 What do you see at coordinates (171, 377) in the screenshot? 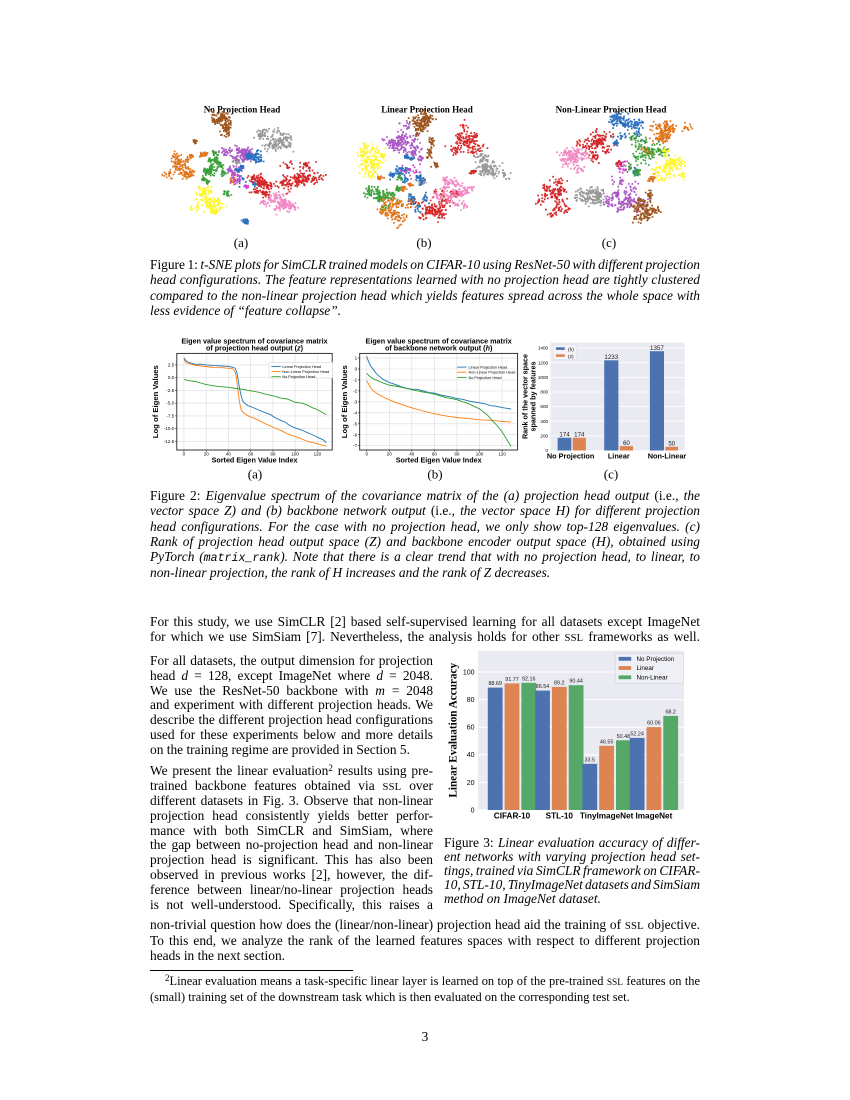
I see `svg-text: 0.0` at bounding box center [171, 377].